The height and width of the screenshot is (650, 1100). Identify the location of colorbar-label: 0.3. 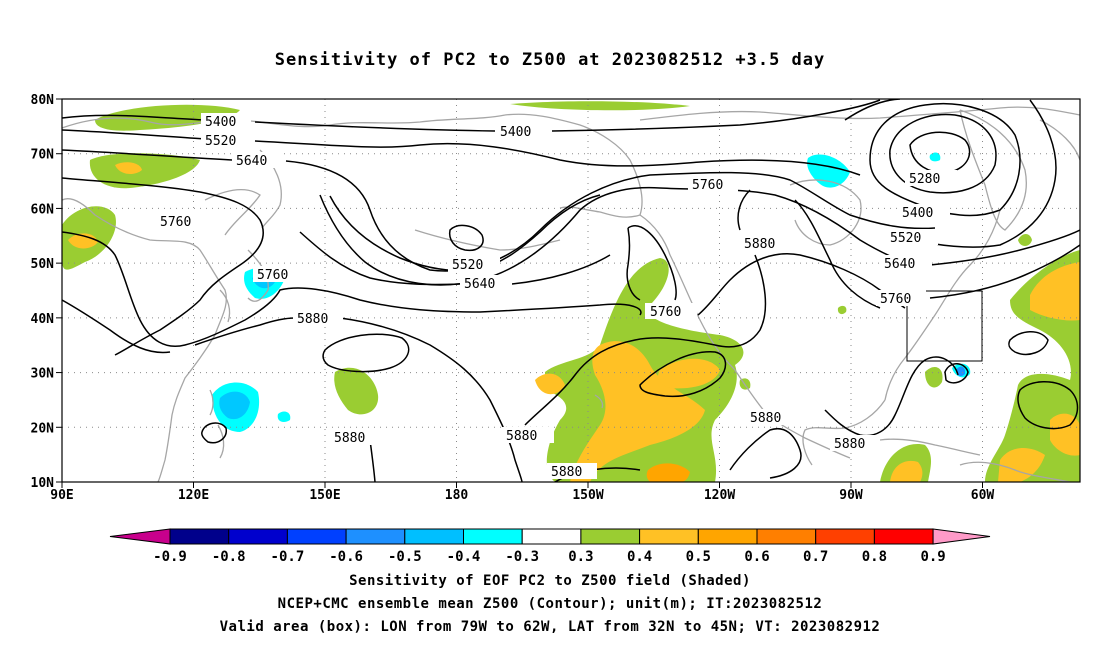
(580, 557).